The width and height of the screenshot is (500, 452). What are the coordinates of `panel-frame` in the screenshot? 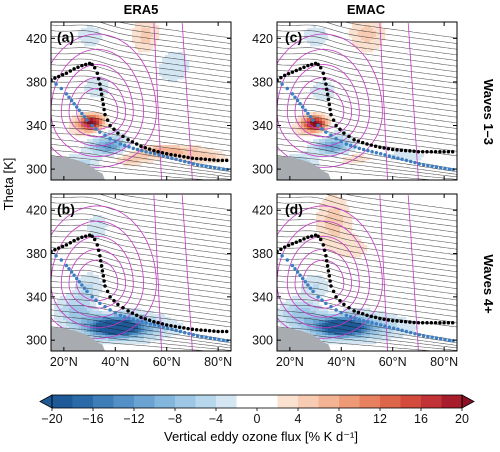 It's located at (141, 101).